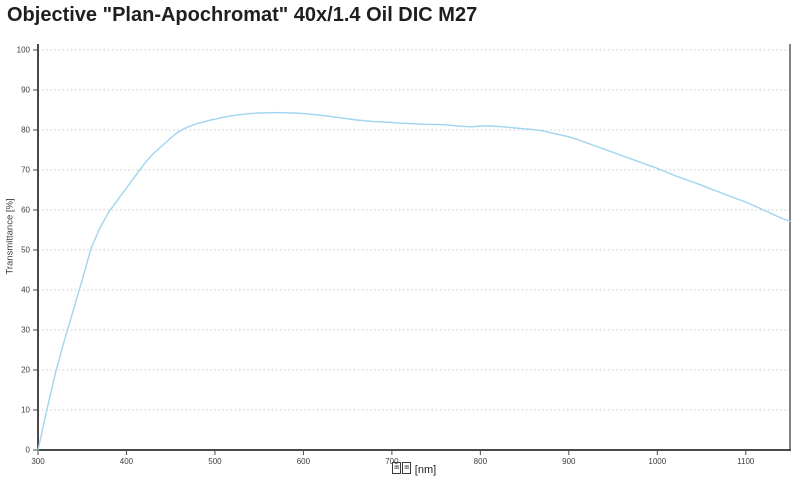  What do you see at coordinates (569, 461) in the screenshot?
I see `x-tick-label: 900` at bounding box center [569, 461].